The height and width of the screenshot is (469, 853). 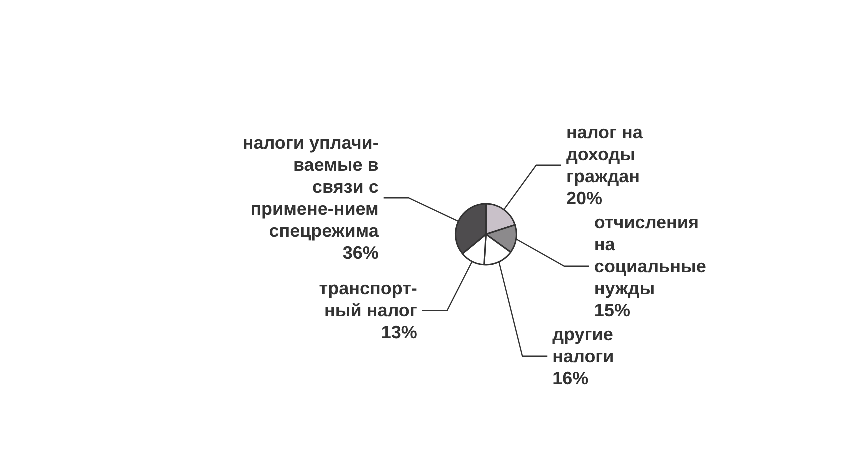 I want to click on data-label: 20%, so click(x=584, y=198).